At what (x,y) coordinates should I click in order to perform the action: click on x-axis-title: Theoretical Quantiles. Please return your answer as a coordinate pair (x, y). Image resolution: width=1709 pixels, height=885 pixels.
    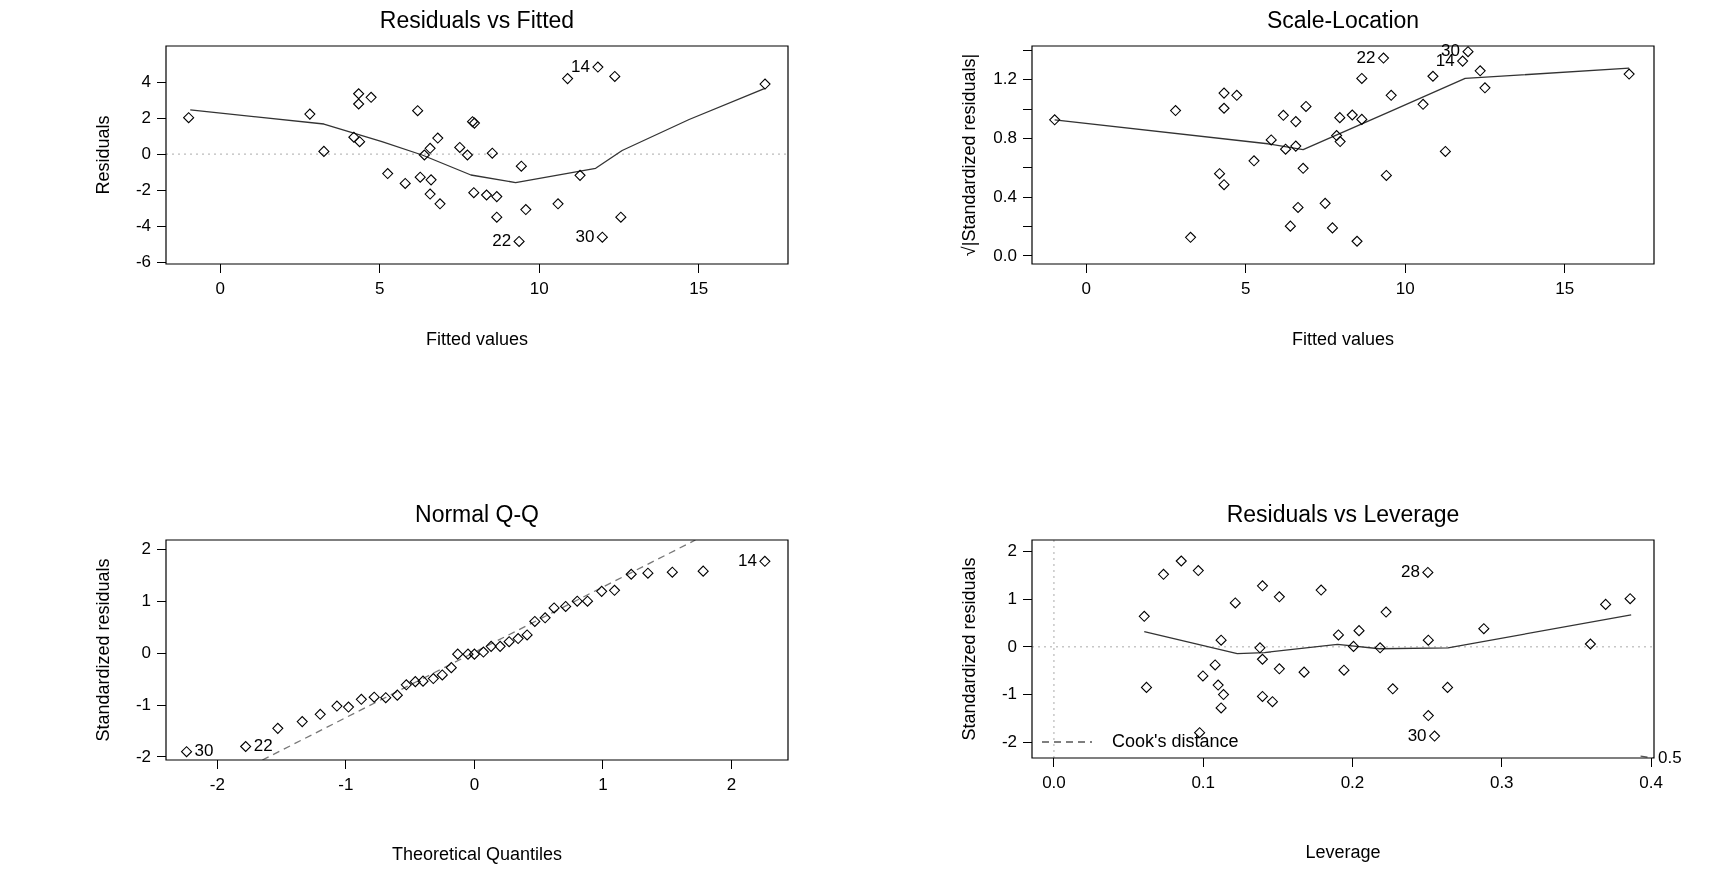
    Looking at the image, I should click on (477, 853).